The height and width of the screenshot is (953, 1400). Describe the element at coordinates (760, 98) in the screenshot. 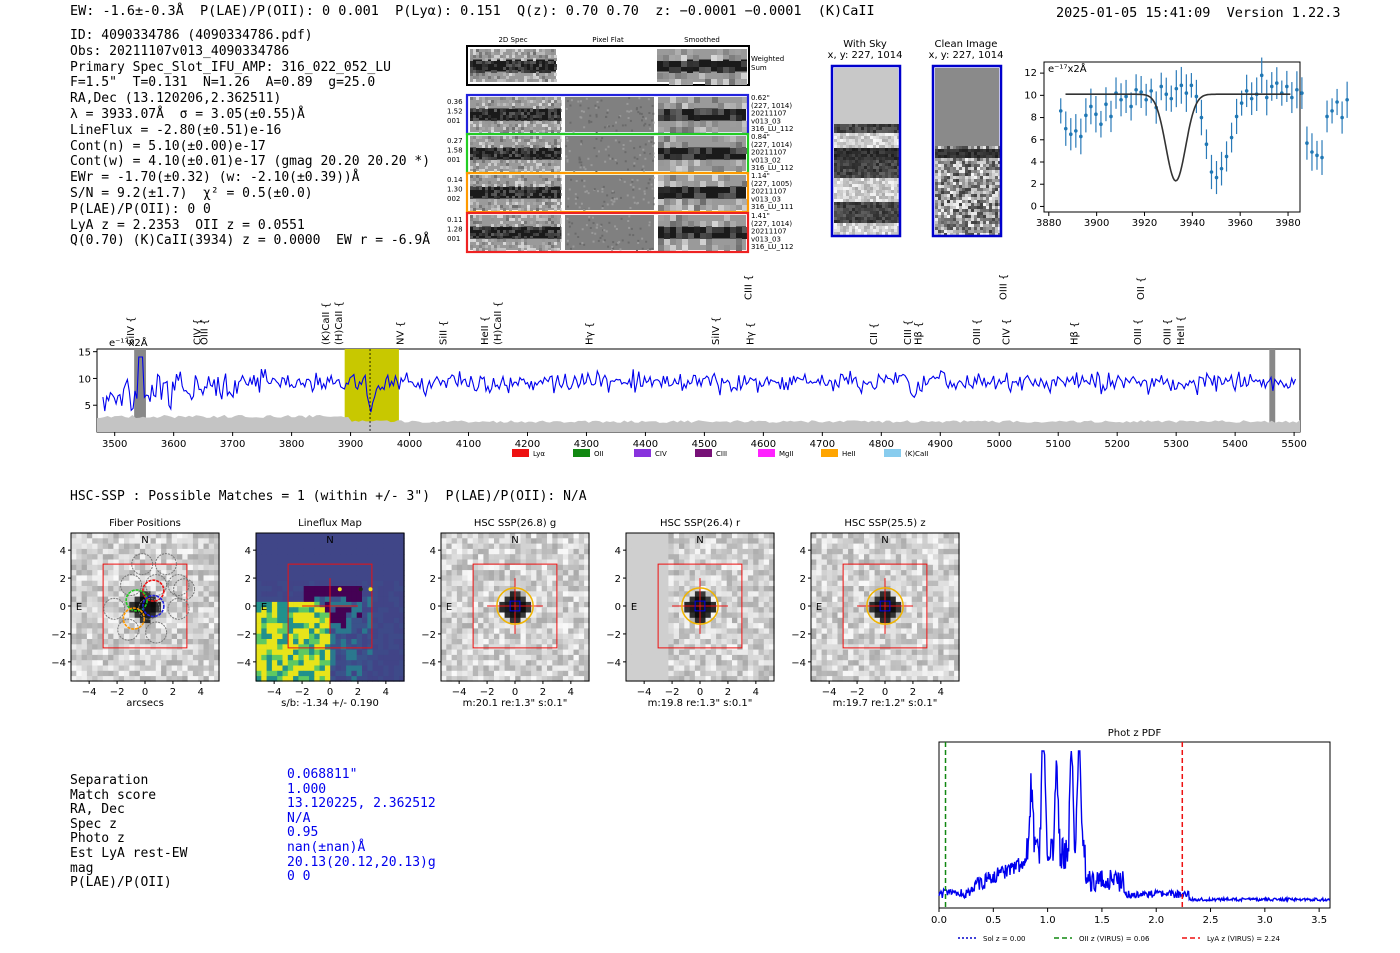

I see `fiber-row-meta: 0.62"` at that location.